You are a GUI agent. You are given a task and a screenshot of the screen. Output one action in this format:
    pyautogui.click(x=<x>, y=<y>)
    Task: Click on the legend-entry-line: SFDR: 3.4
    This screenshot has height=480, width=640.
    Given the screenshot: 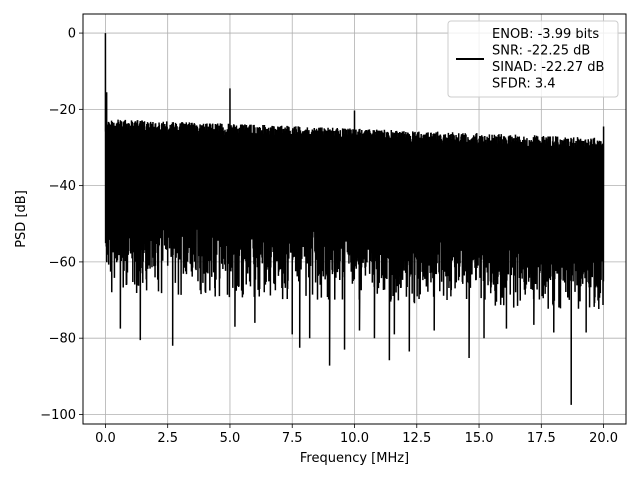 What is the action you would take?
    pyautogui.click(x=524, y=84)
    